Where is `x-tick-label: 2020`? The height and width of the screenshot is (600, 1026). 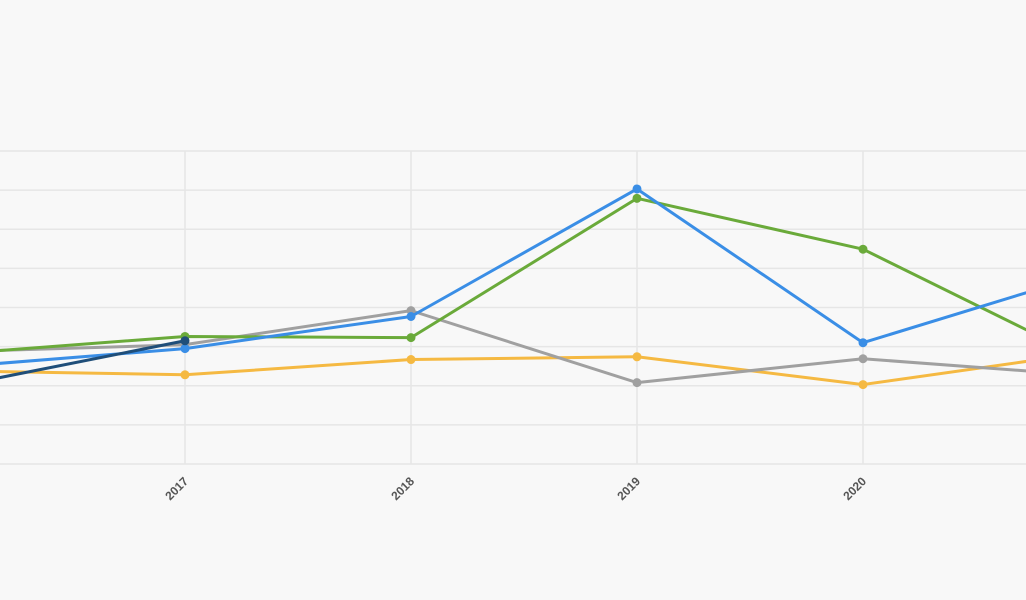
x-tick-label: 2020 is located at coordinates (854, 488).